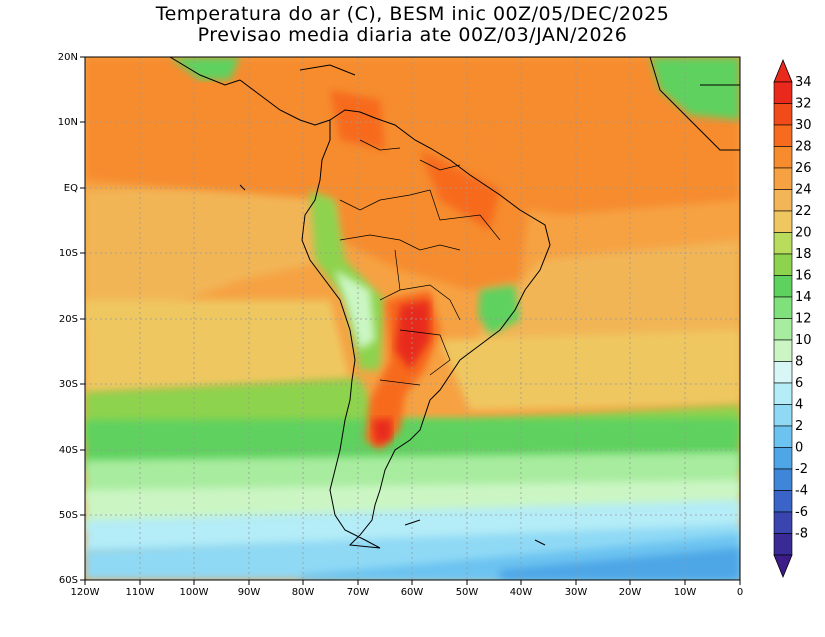 The image size is (825, 637). I want to click on lon-label: 40W, so click(521, 592).